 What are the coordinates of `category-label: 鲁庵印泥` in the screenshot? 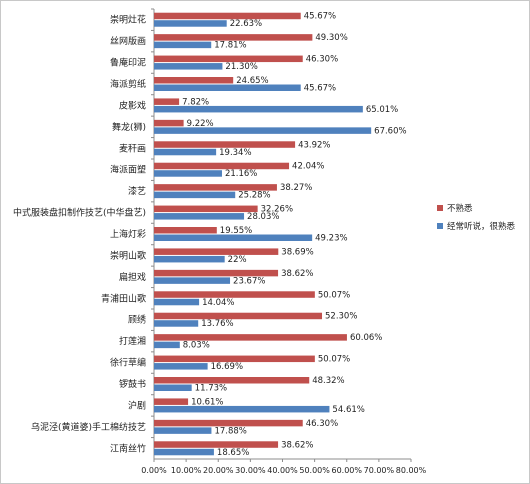 It's located at (128, 63).